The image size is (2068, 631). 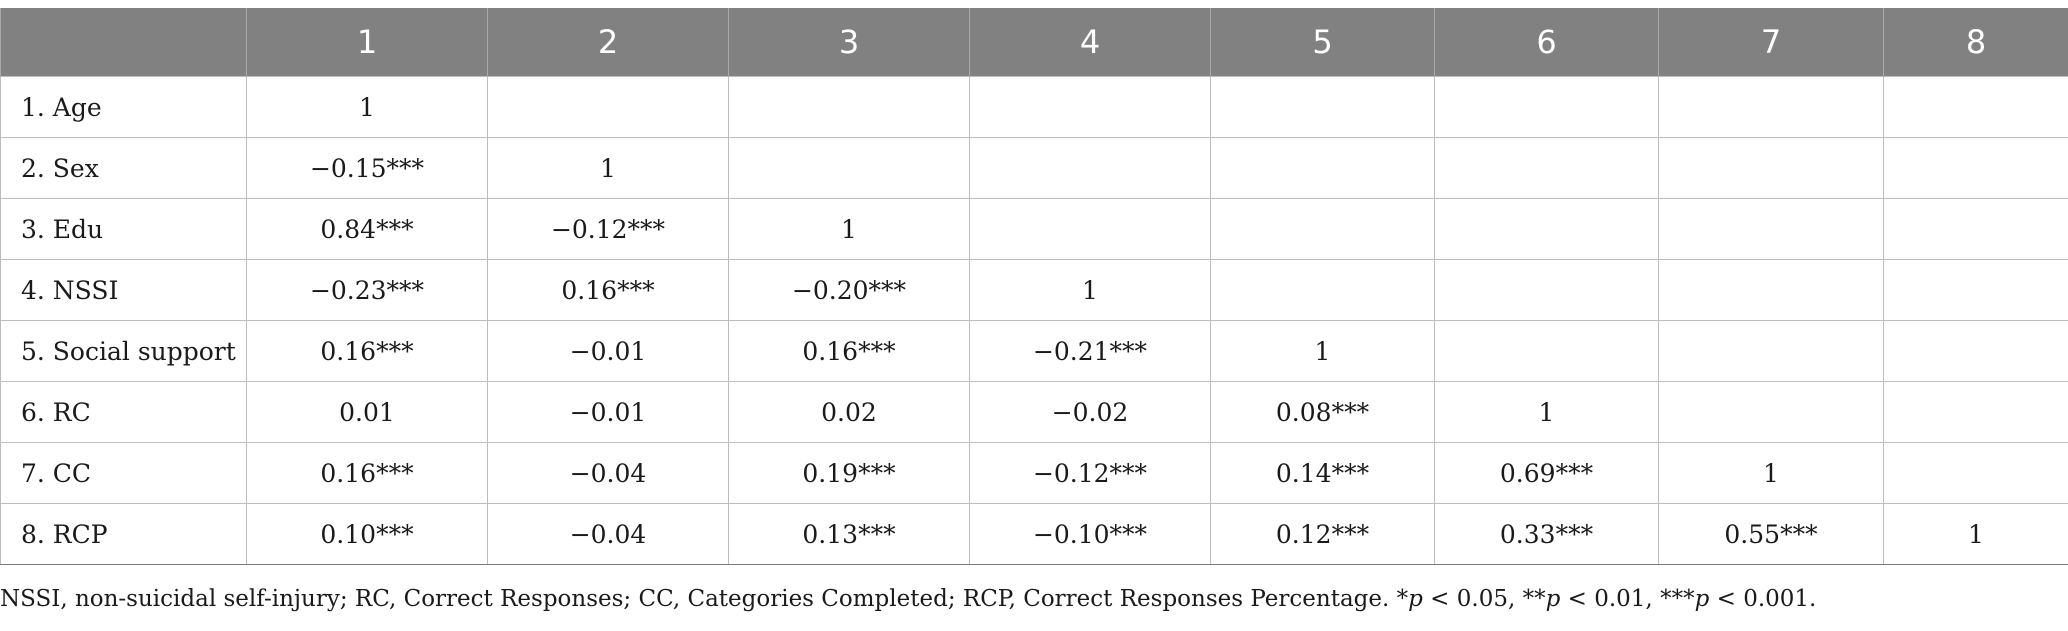 I want to click on header-cell-col-3: 3, so click(x=849, y=42).